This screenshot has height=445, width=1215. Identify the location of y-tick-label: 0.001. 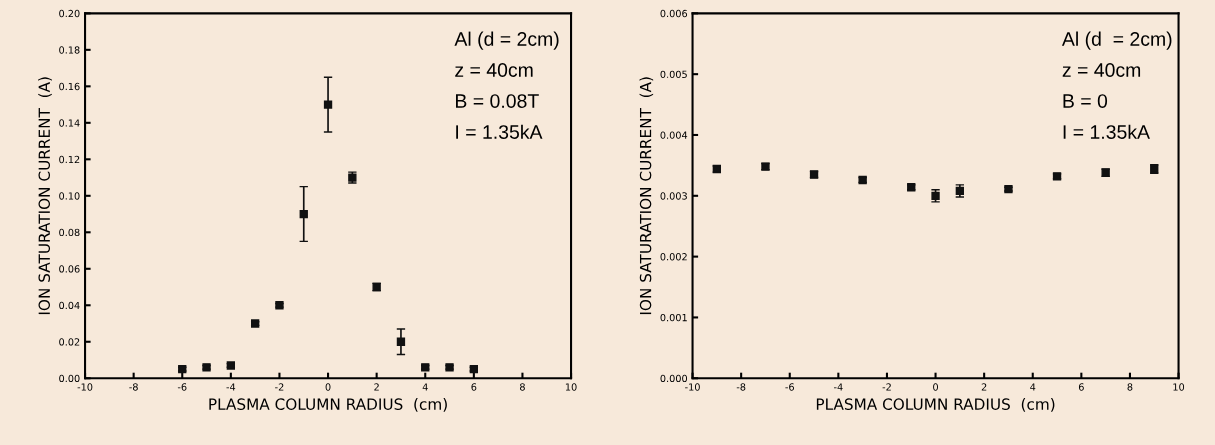
(673, 317).